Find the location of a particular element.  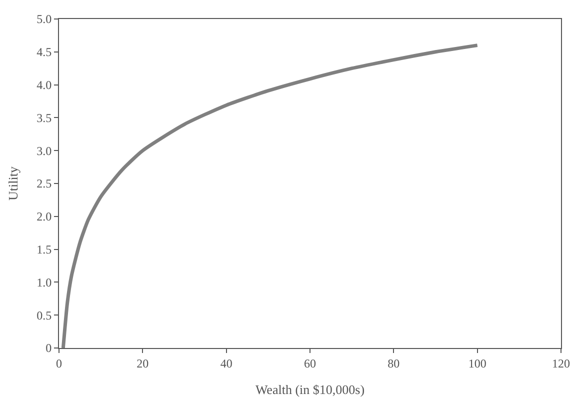

y-tick-label: 5.0 is located at coordinates (44, 19).